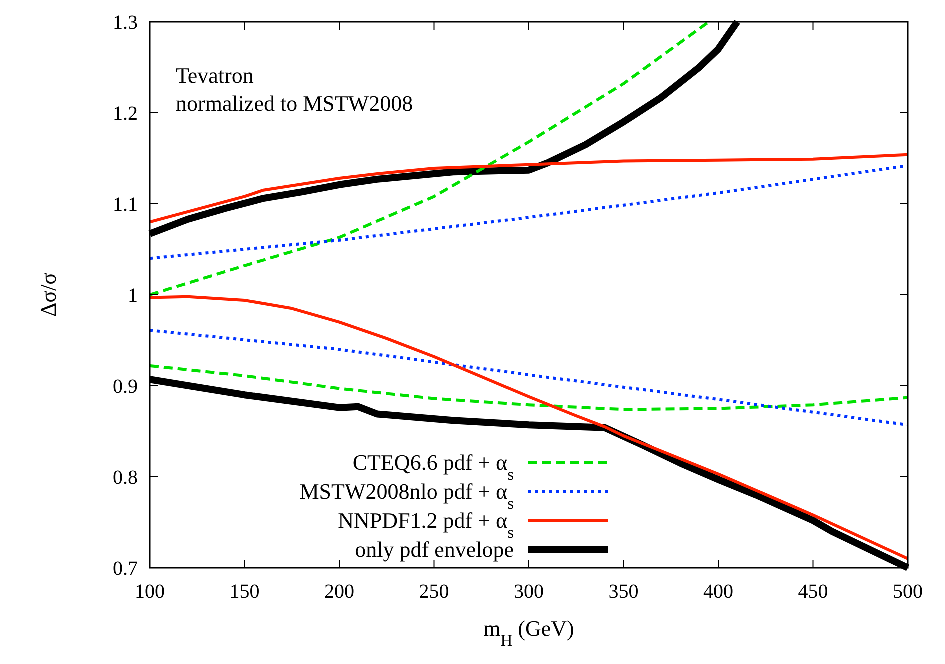 Image resolution: width=945 pixels, height=664 pixels. I want to click on annotation: Tevatron, so click(215, 75).